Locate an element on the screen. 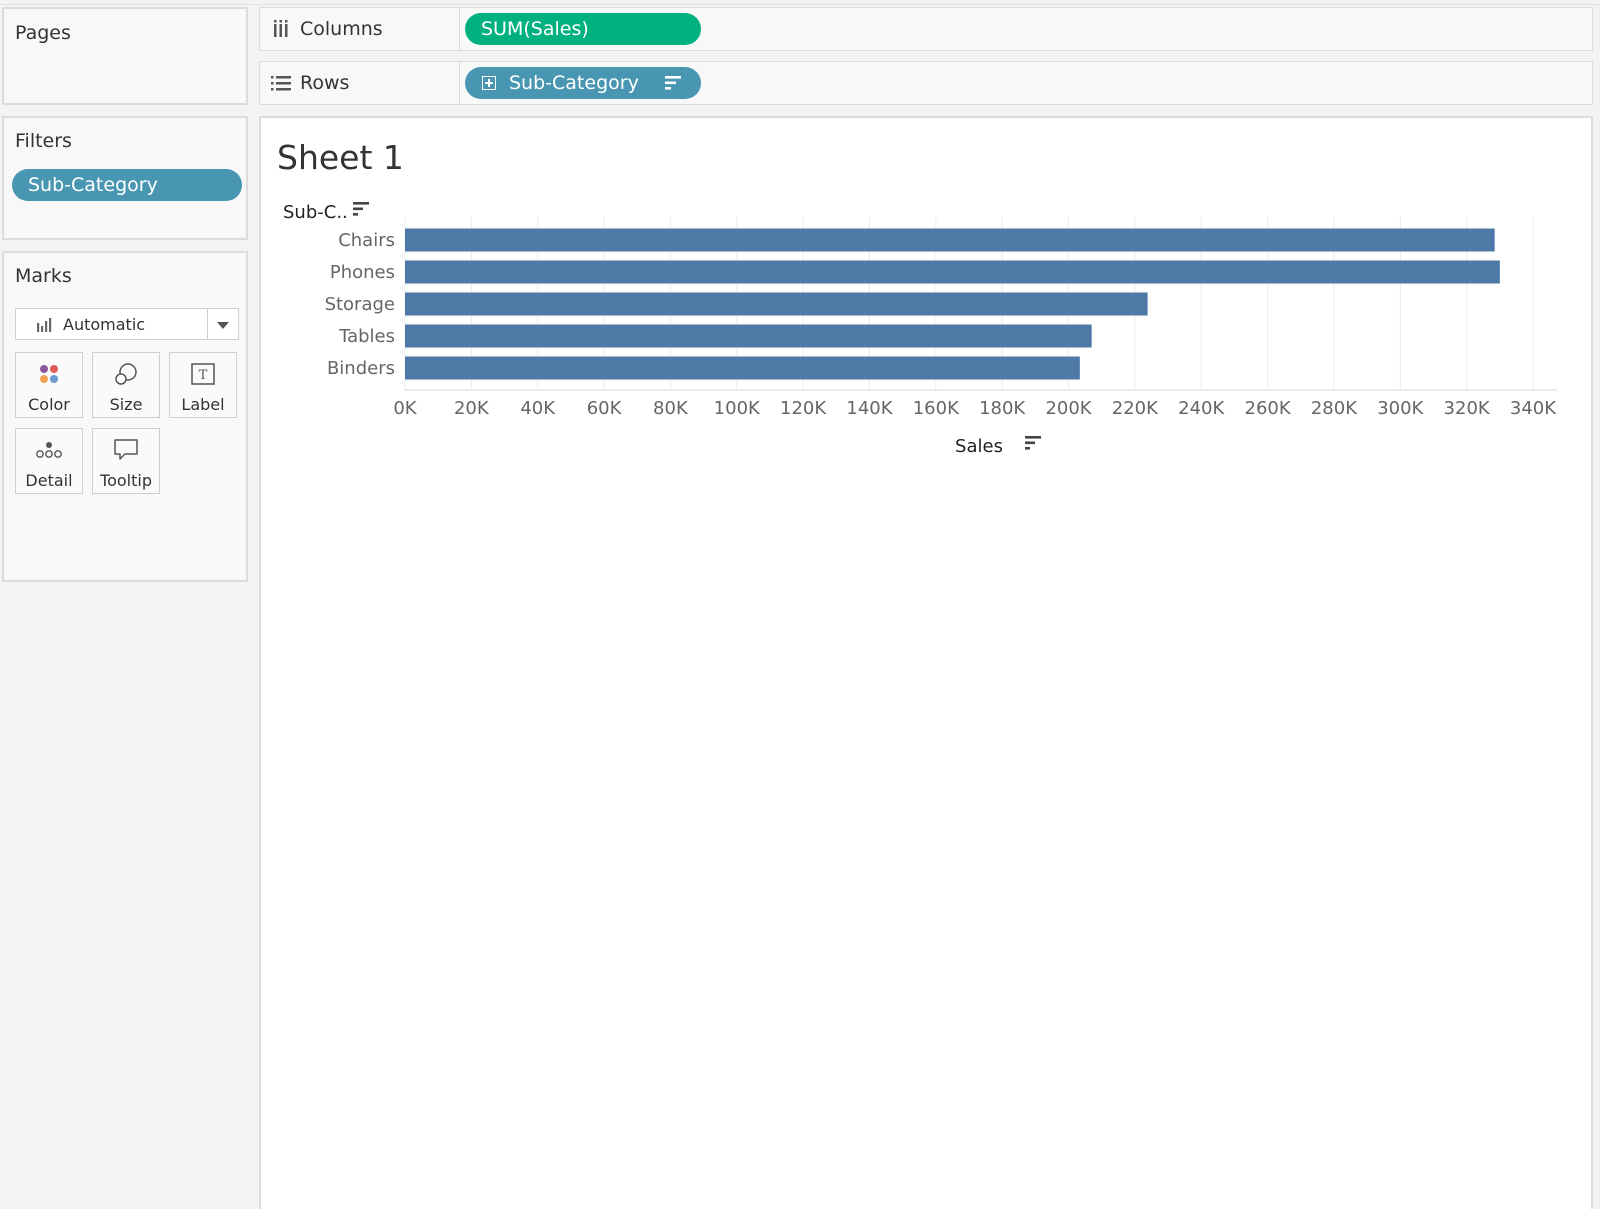  pages-card: Pages is located at coordinates (125, 56).